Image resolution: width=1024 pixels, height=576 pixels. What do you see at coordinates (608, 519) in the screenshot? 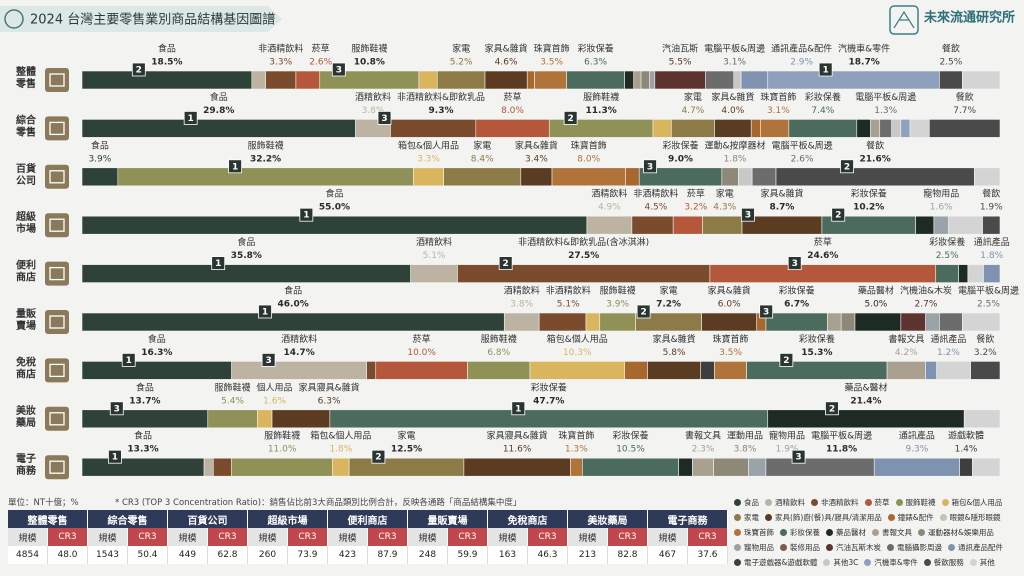
I see `table-header: 美妝藥局` at bounding box center [608, 519].